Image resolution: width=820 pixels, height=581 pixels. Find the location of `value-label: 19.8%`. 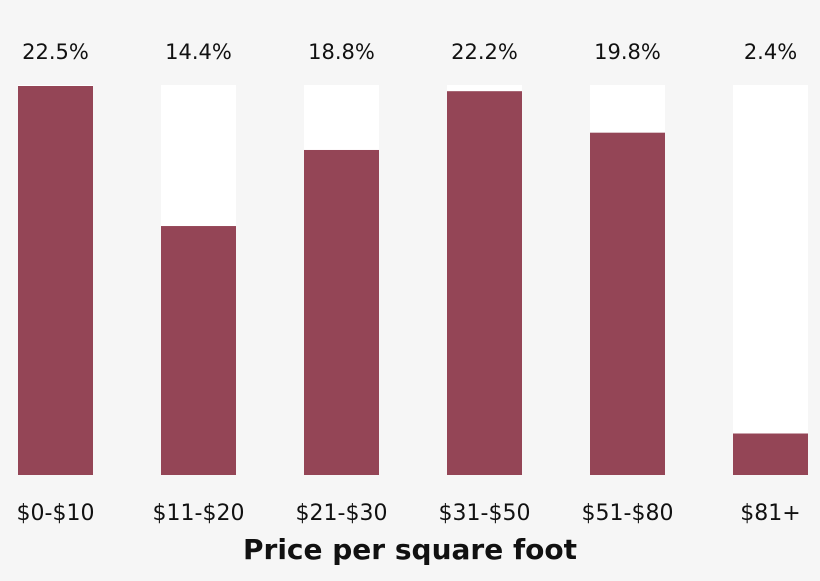

value-label: 19.8% is located at coordinates (627, 52).